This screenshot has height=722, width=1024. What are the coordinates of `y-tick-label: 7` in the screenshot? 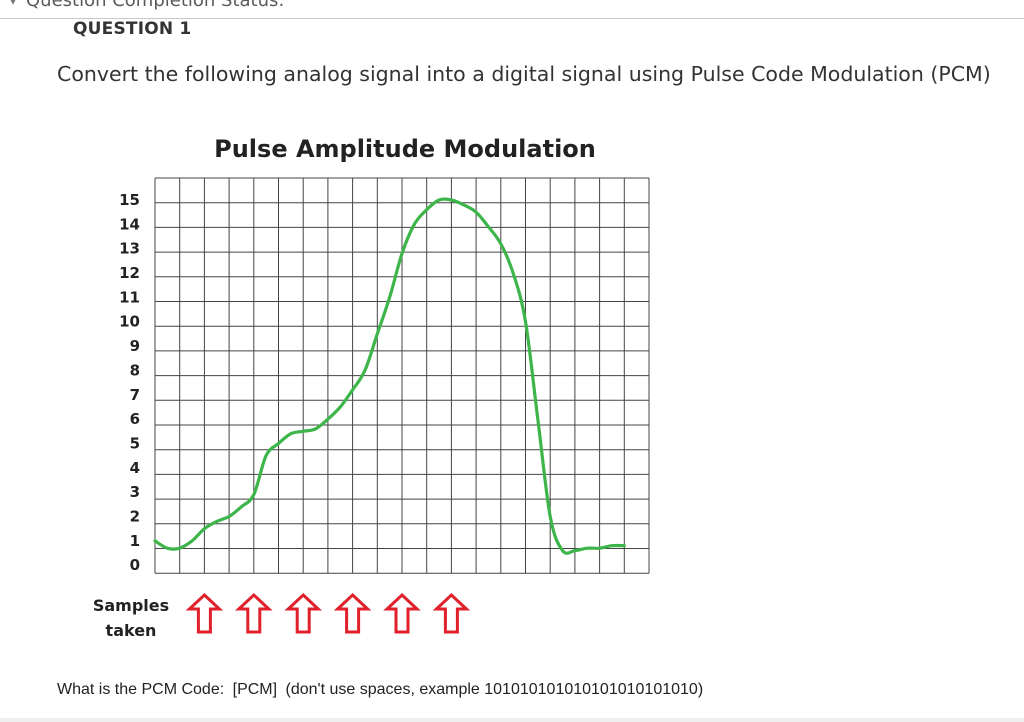 It's located at (135, 395).